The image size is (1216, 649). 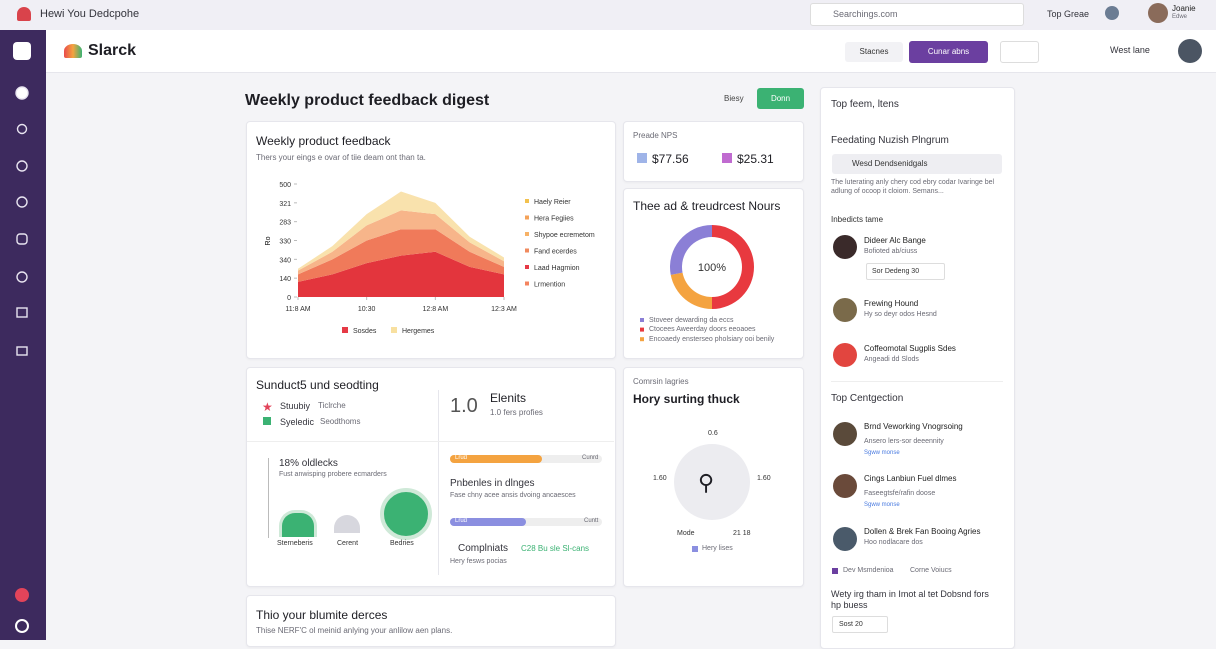 What do you see at coordinates (267, 421) in the screenshot?
I see `item-icon` at bounding box center [267, 421].